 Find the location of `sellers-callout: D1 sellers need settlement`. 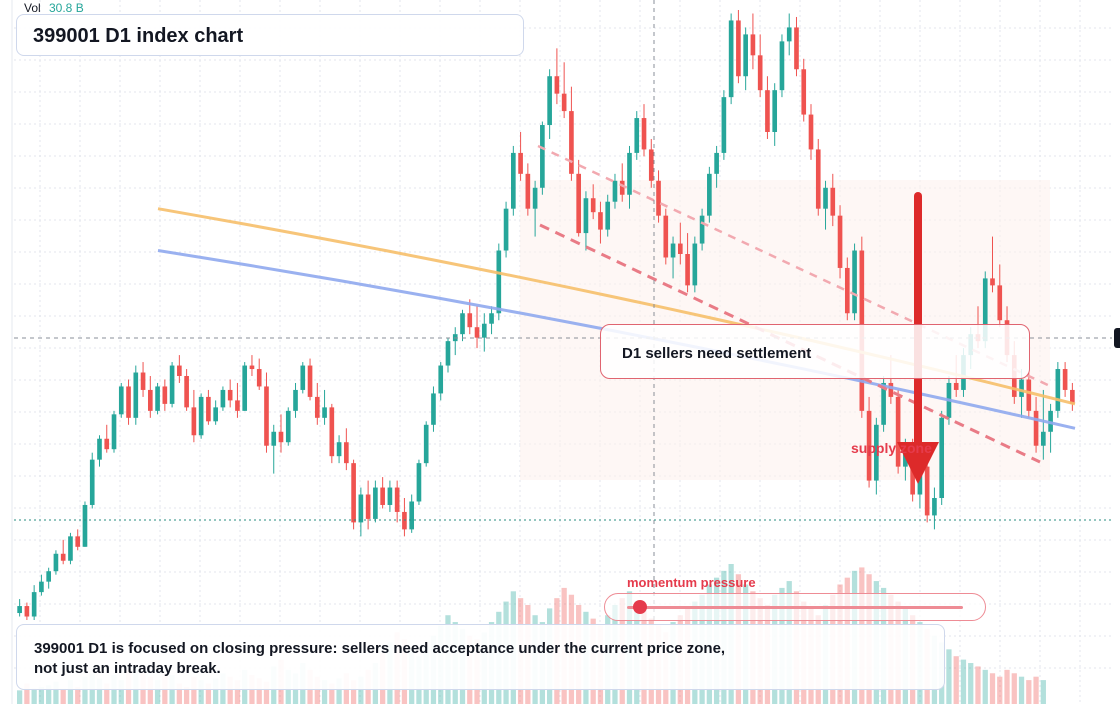

sellers-callout: D1 sellers need settlement is located at coordinates (815, 351).